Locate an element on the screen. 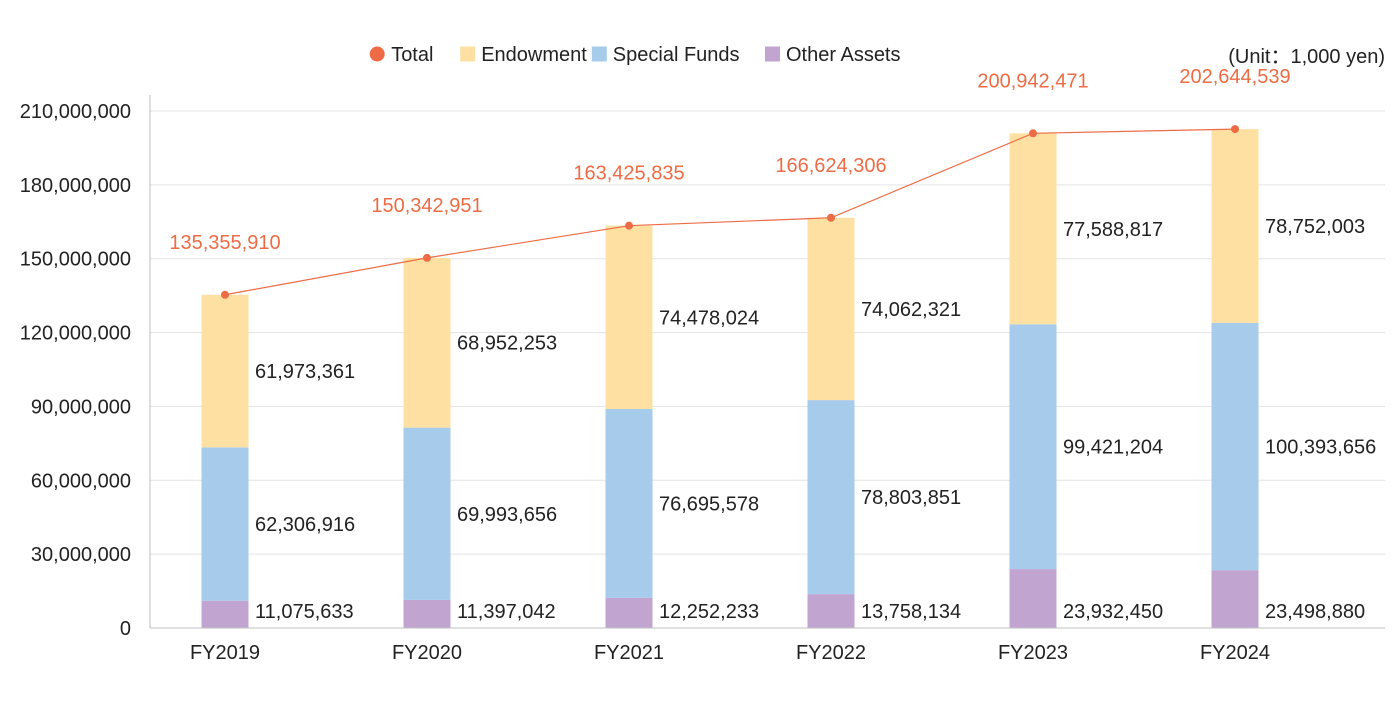 The height and width of the screenshot is (705, 1400). data-label-other-assets: 23,932,450 is located at coordinates (1113, 612).